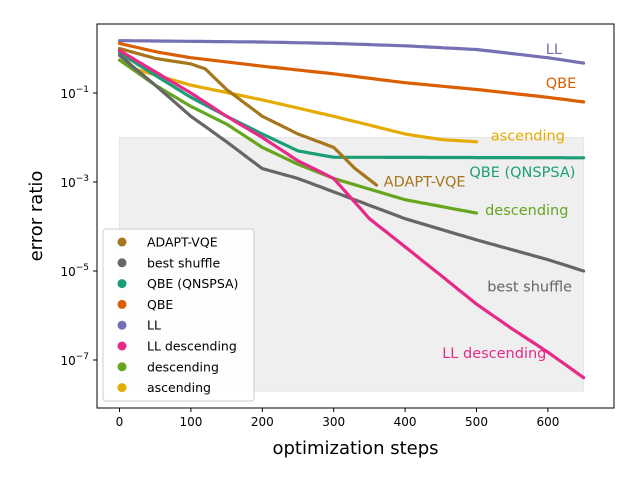  I want to click on legend-label: ascending, so click(179, 387).